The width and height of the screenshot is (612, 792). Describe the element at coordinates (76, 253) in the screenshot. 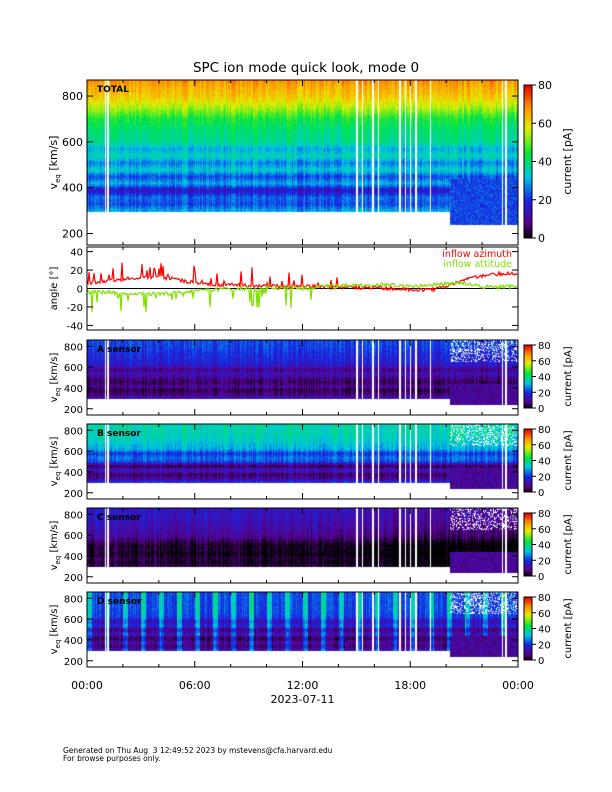

I see `y-tick-label: 40` at that location.